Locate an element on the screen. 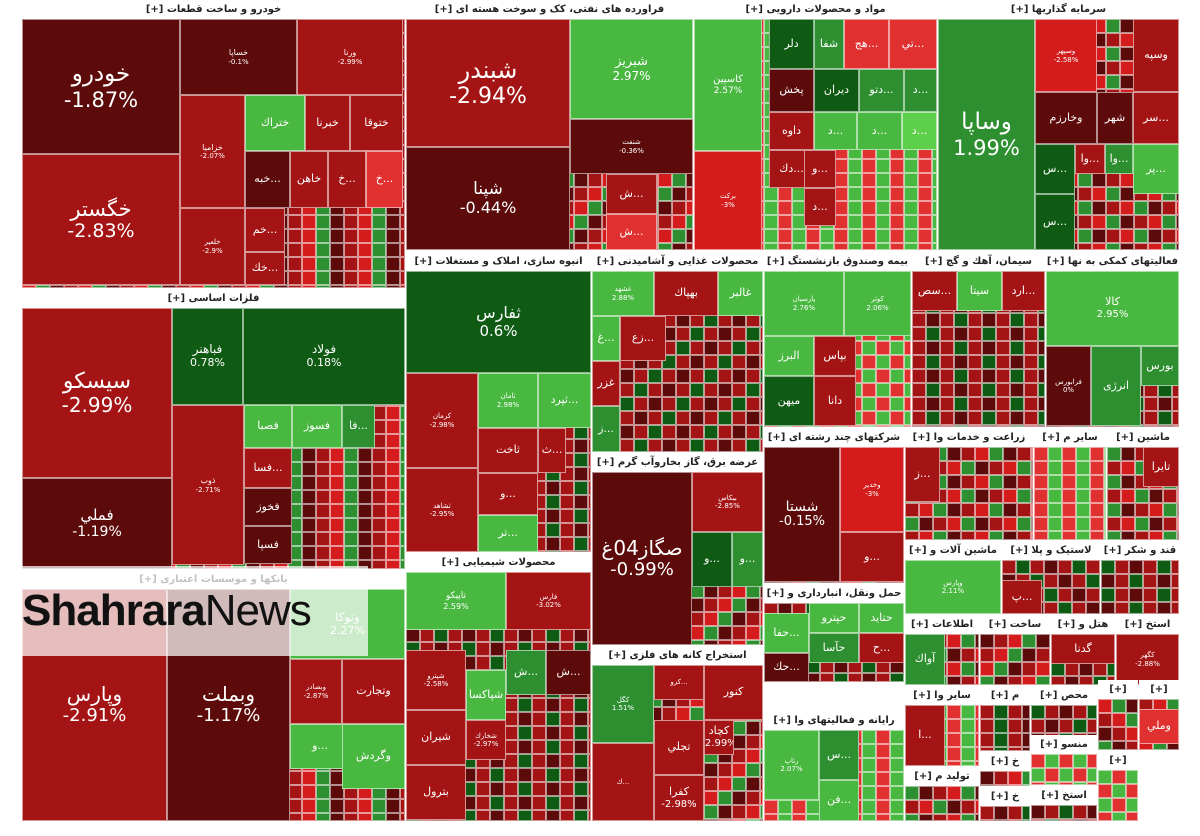  stock-tile: خاهن is located at coordinates (309, 179).